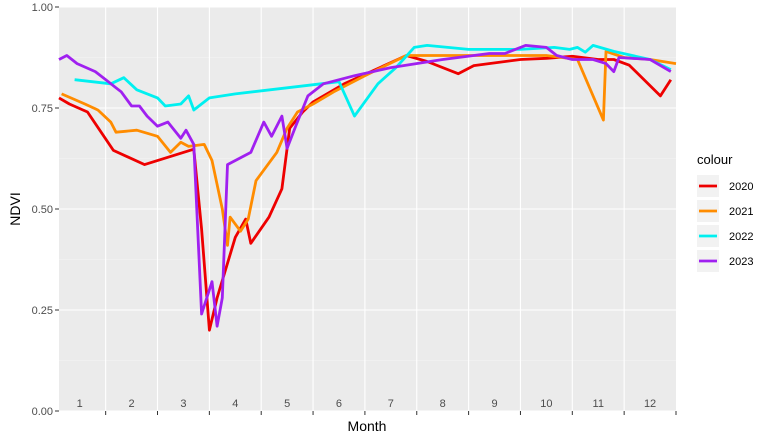 This screenshot has width=773, height=442. Describe the element at coordinates (339, 404) in the screenshot. I see `month-label: 6` at that location.